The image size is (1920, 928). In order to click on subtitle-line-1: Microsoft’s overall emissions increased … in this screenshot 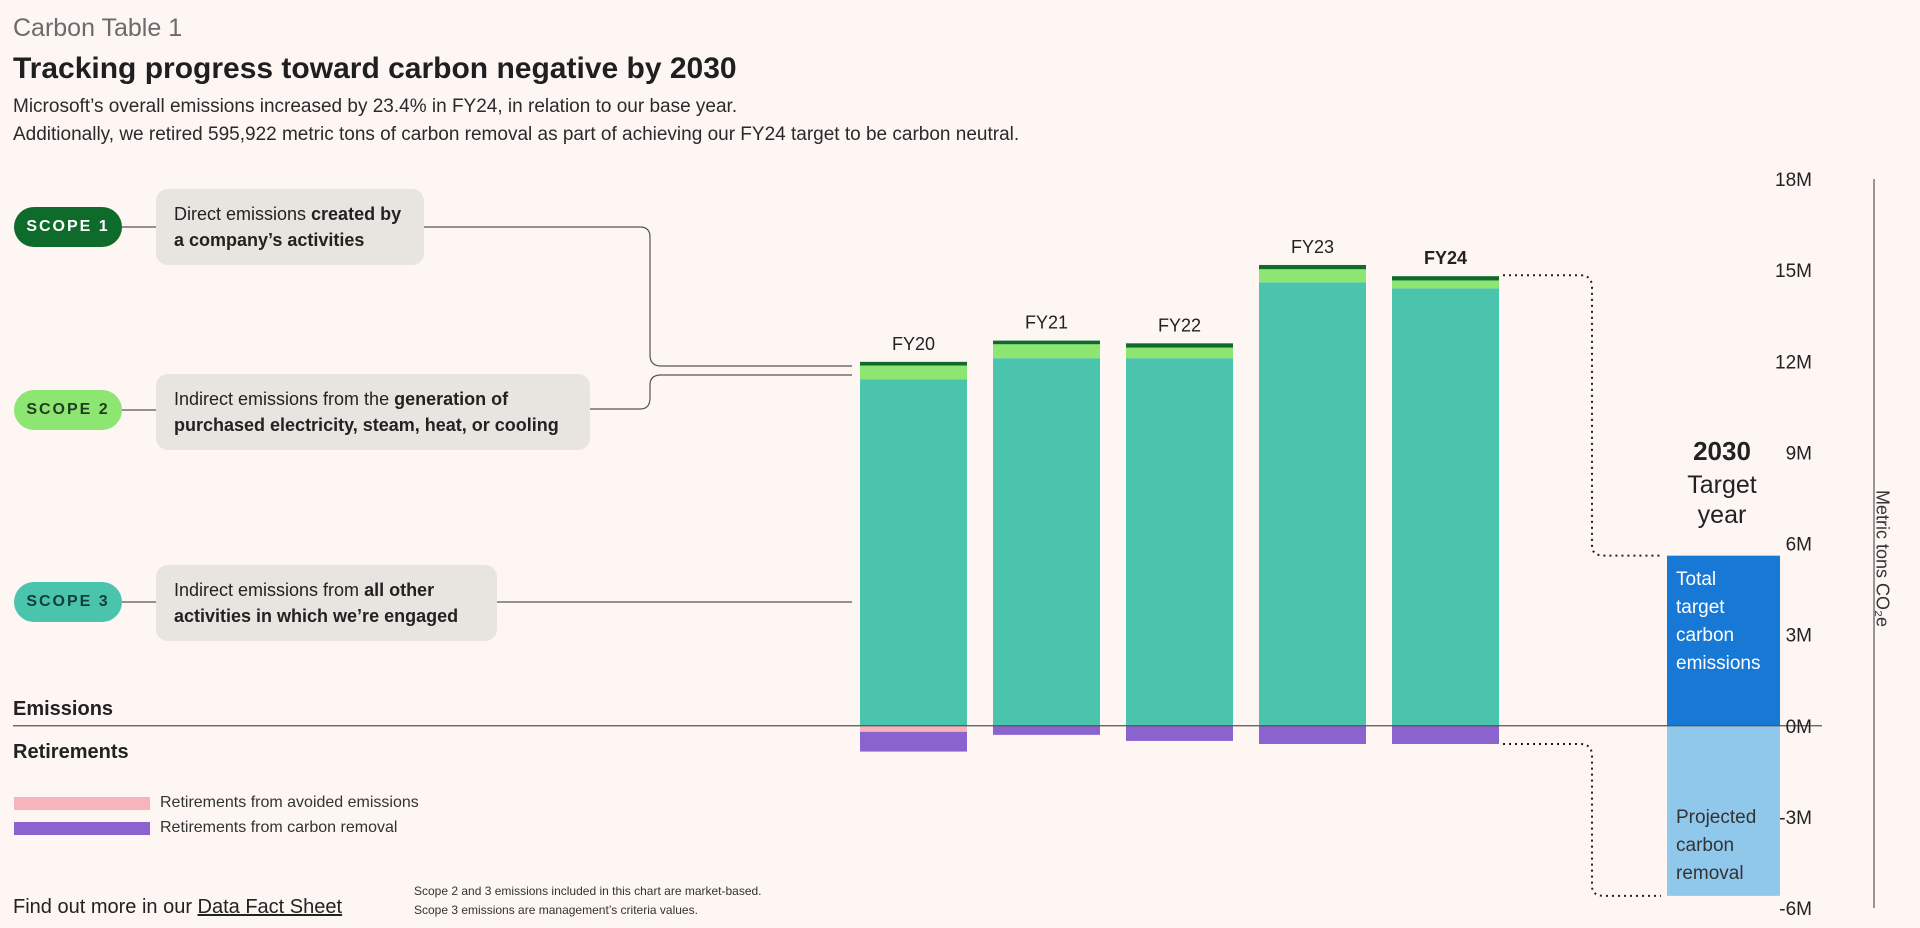, I will do `click(375, 106)`.